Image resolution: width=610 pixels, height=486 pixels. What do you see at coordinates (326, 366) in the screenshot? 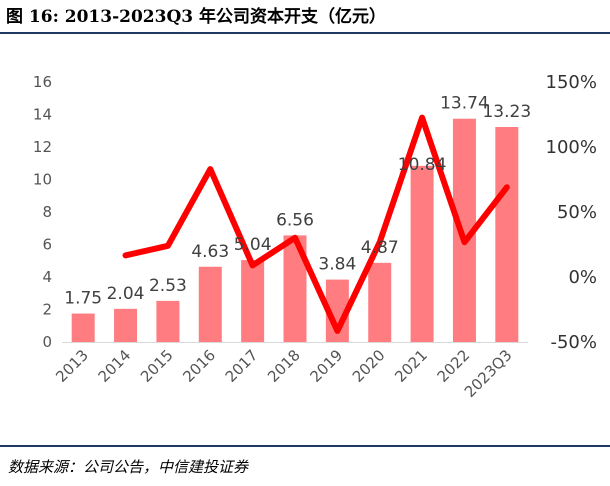
I see `x-tick-2019: 2019` at bounding box center [326, 366].